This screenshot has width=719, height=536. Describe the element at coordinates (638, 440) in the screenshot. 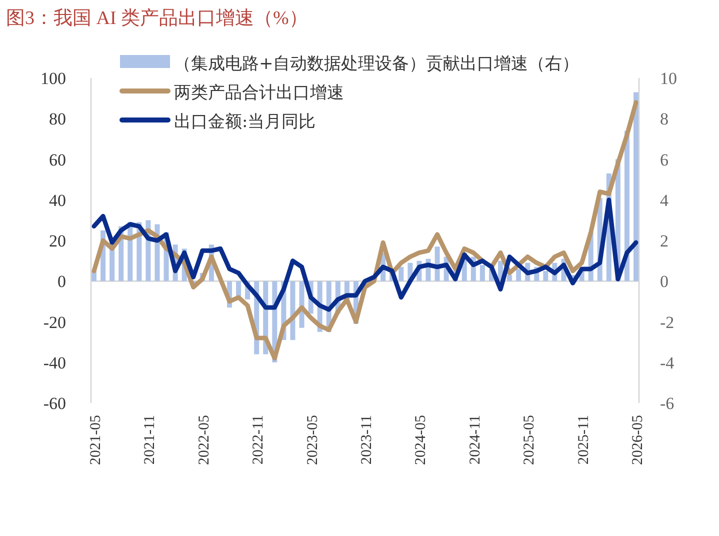

I see `x-tick-label: 2026-05` at that location.